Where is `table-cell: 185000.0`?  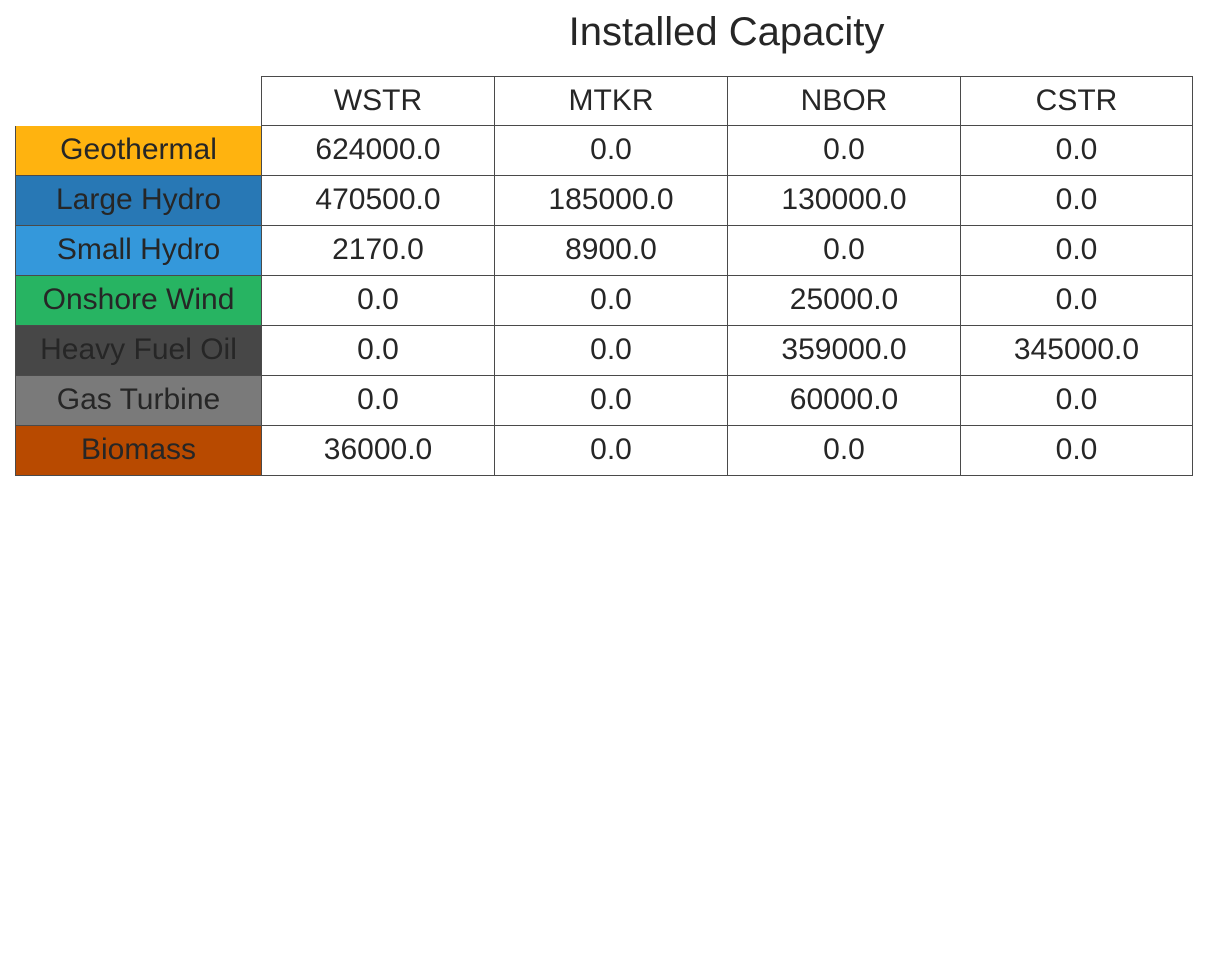 table-cell: 185000.0 is located at coordinates (611, 201).